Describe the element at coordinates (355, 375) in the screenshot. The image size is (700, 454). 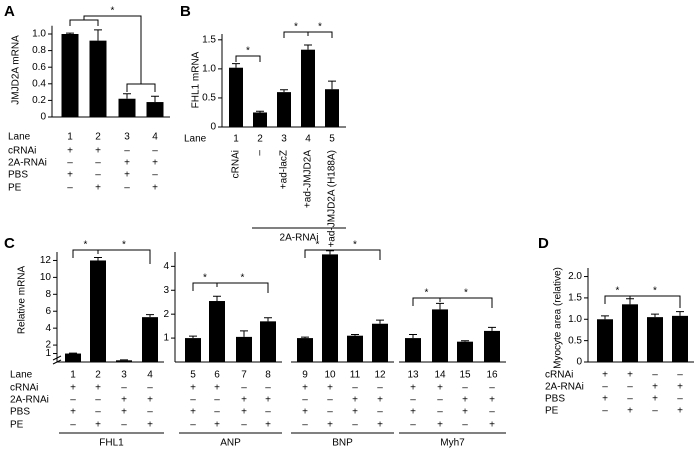
I see `lane-number: 11` at that location.